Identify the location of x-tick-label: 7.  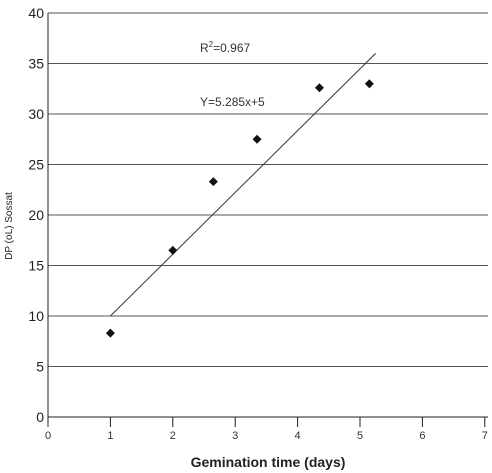
(485, 436).